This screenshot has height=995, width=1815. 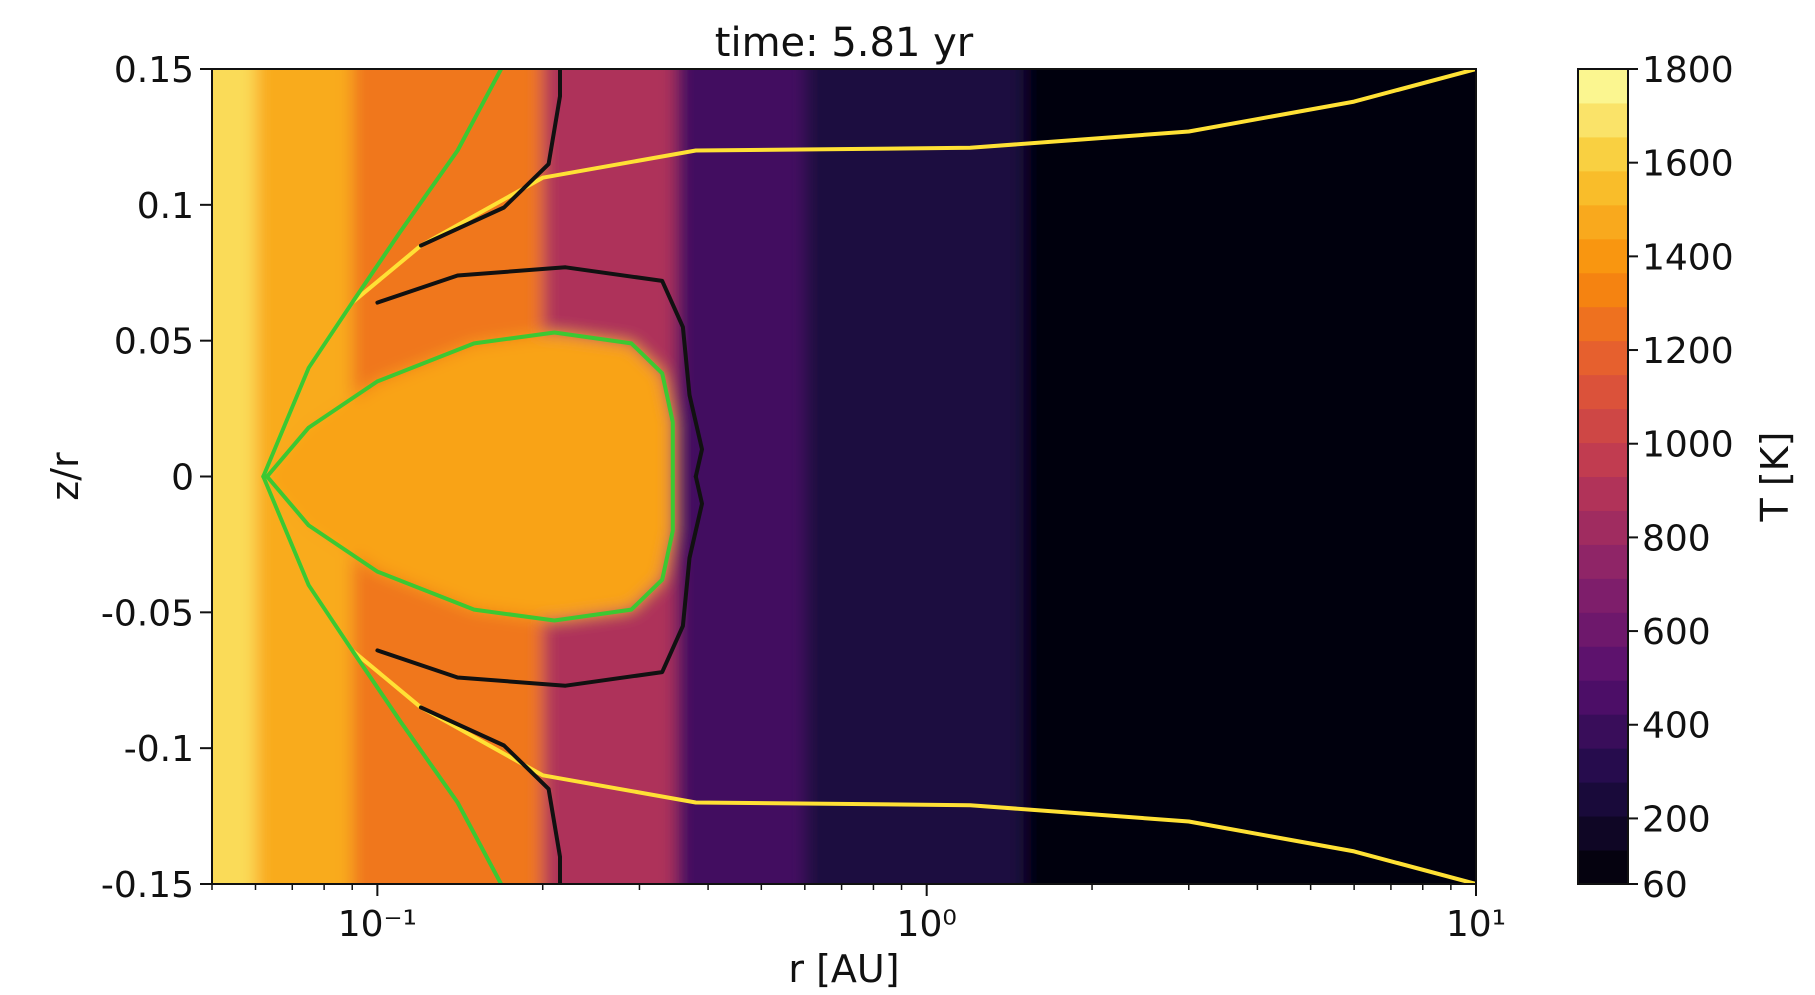 What do you see at coordinates (377, 924) in the screenshot?
I see `x-tick-label: 10⁻¹` at bounding box center [377, 924].